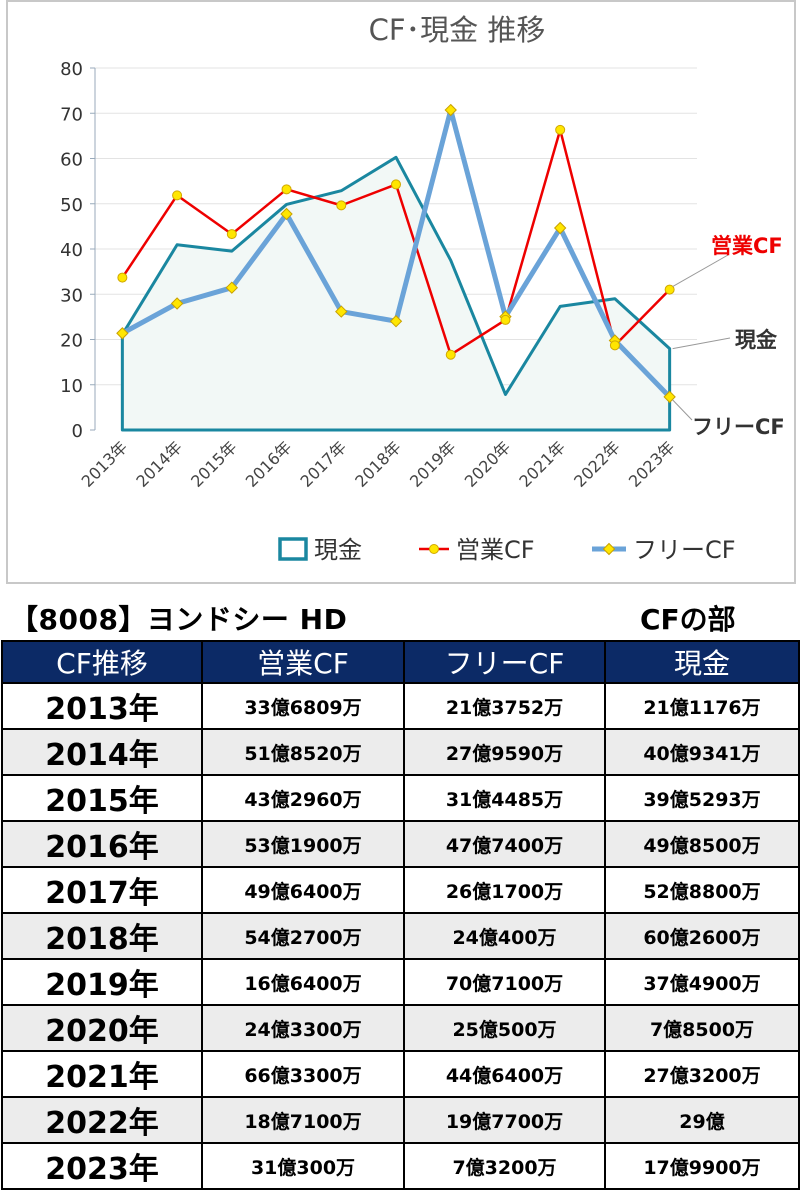  What do you see at coordinates (71, 386) in the screenshot?
I see `y-tick-label: 10` at bounding box center [71, 386].